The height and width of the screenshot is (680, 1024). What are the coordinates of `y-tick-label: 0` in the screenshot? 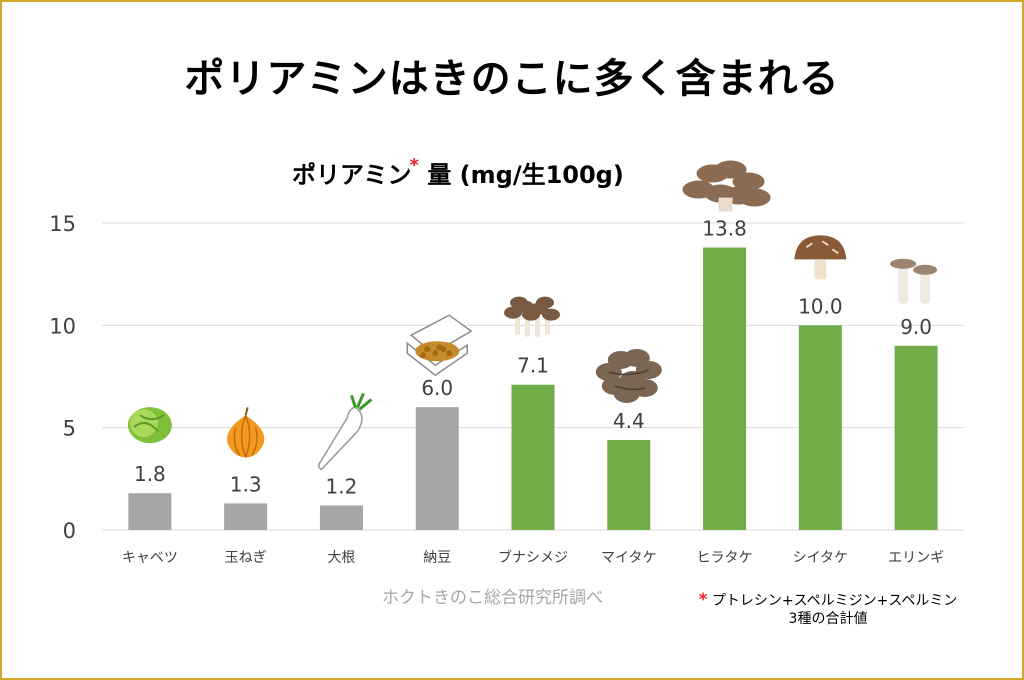 It's located at (69, 531).